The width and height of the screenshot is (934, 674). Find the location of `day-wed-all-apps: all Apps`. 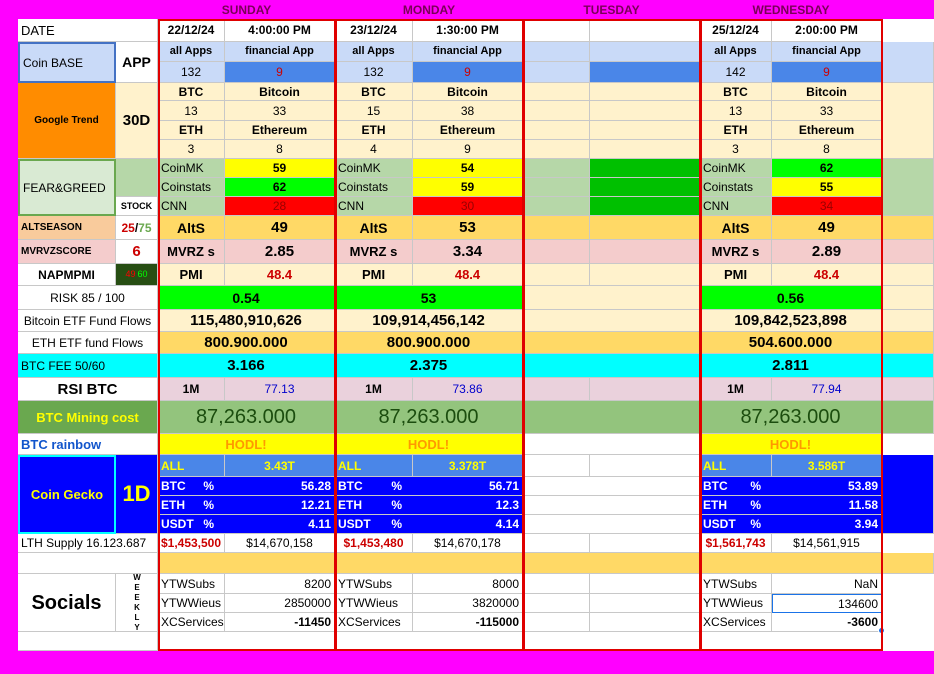

day-wed-all-apps: all Apps is located at coordinates (736, 52).